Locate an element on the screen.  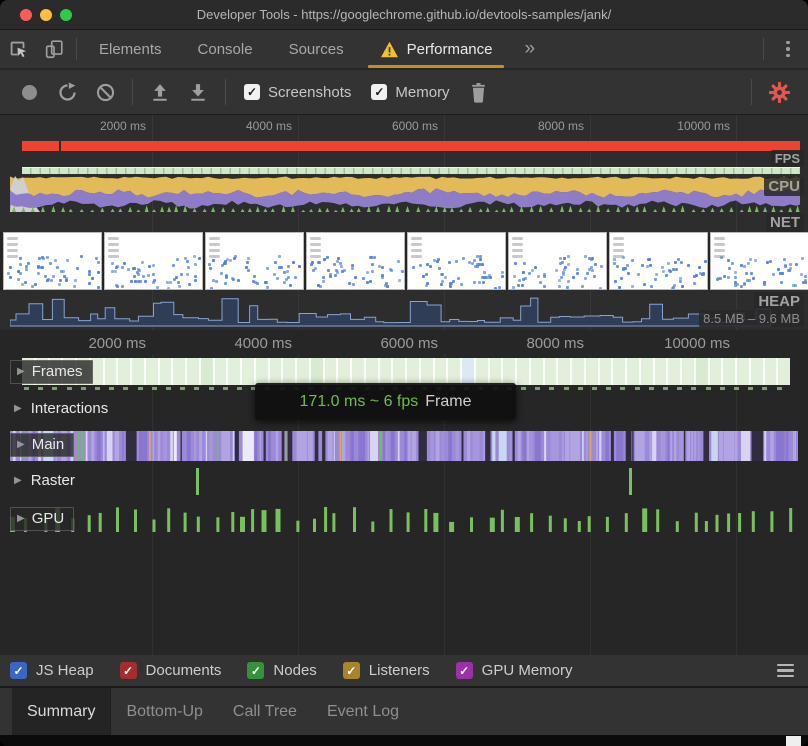
disclosure-triangle-icon: ▶ is located at coordinates (18, 408).